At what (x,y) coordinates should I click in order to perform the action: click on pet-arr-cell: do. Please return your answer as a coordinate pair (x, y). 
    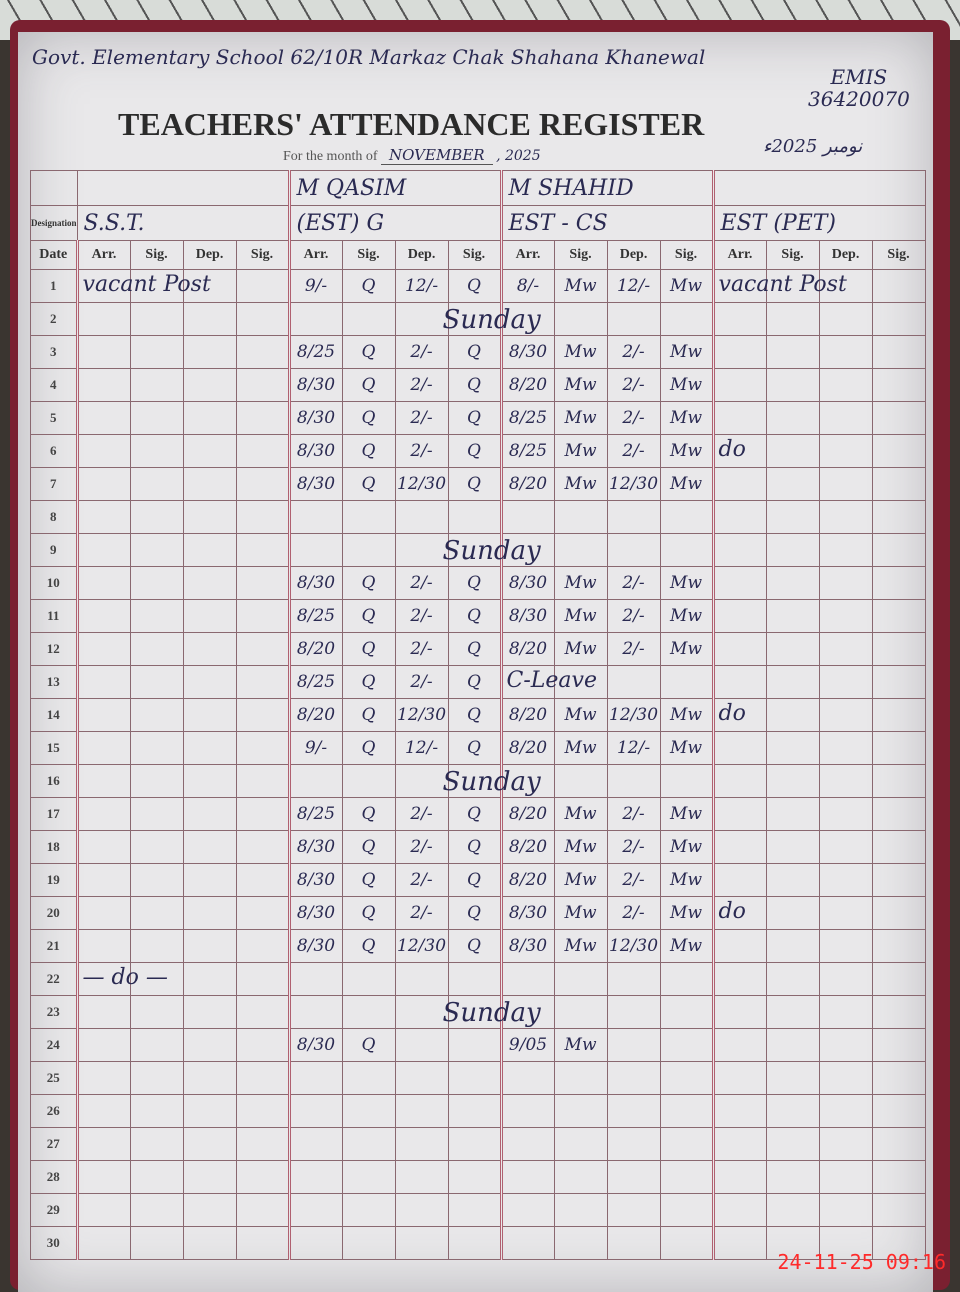
    Looking at the image, I should click on (739, 451).